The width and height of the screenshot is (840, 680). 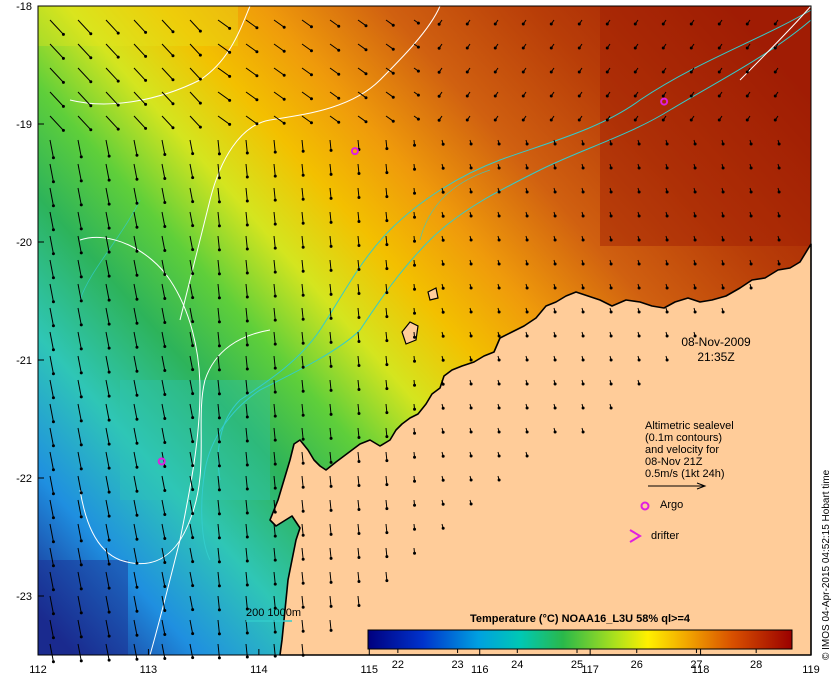 I want to click on colorbar-gradient, so click(x=580, y=639).